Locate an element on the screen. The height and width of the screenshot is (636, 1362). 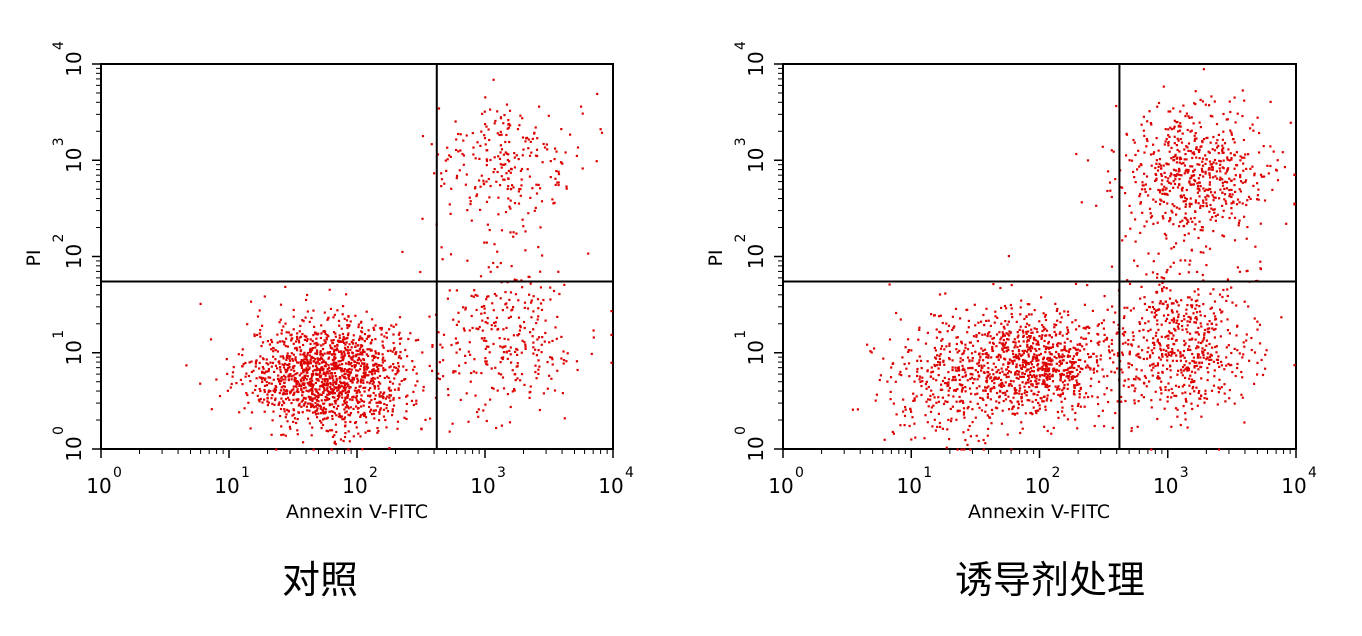
y-tick-exponent: 4 is located at coordinates (741, 45).